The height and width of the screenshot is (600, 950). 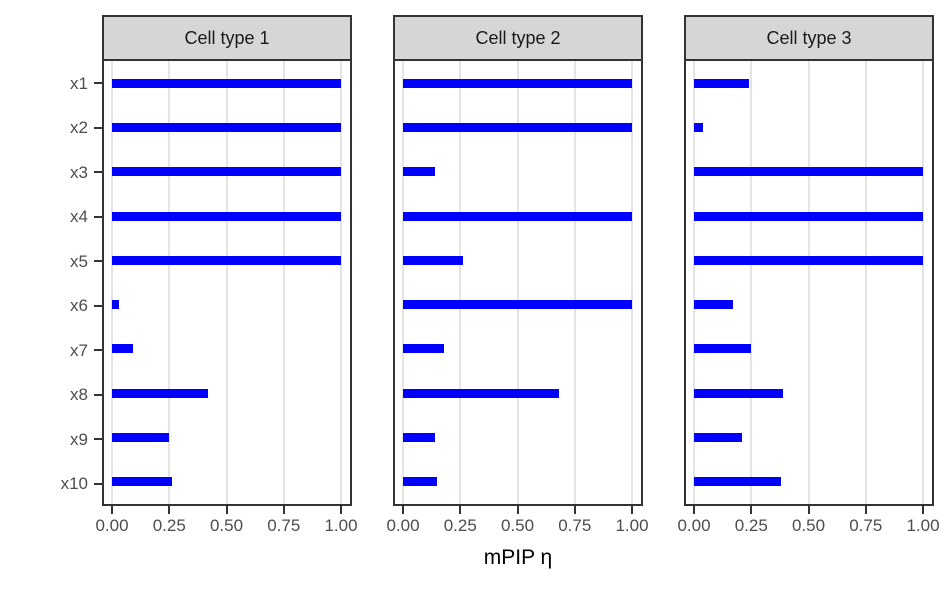 I want to click on y-axis-row: x5, so click(x=51, y=261).